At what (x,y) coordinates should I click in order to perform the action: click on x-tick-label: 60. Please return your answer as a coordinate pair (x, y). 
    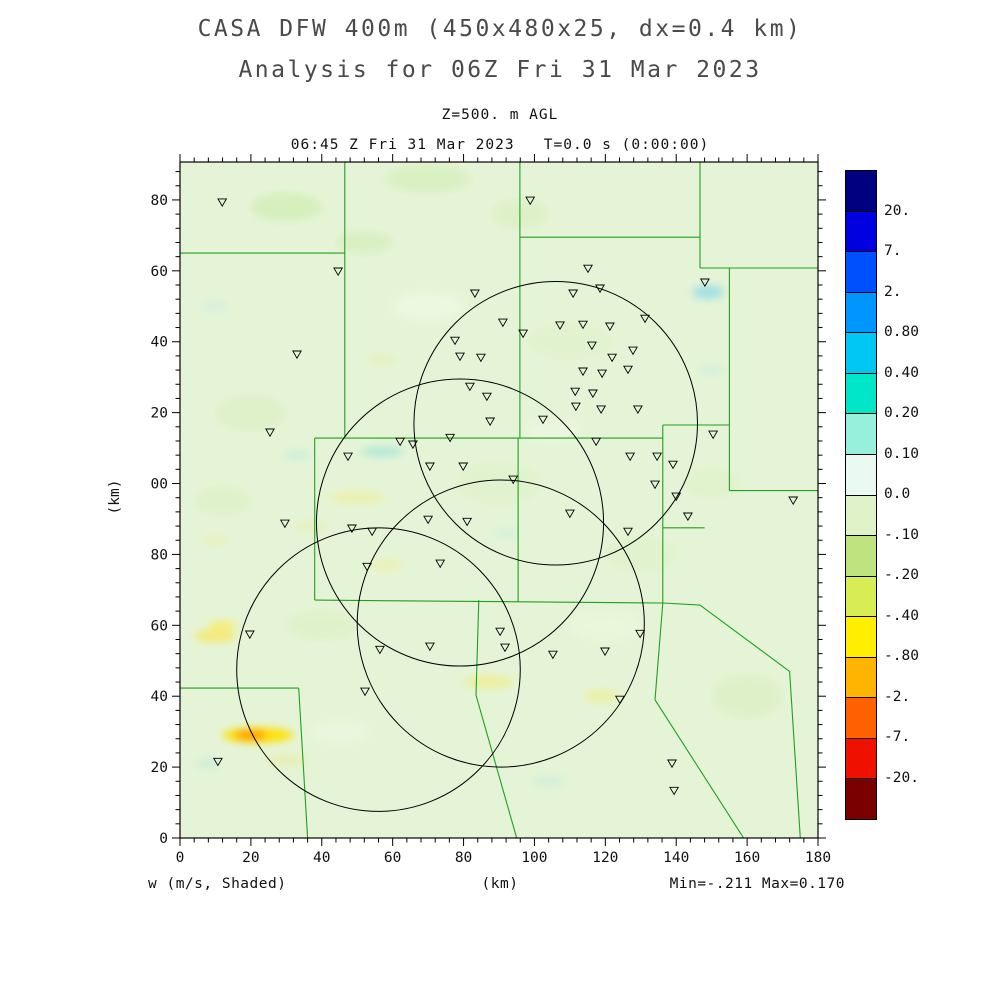
    Looking at the image, I should click on (392, 858).